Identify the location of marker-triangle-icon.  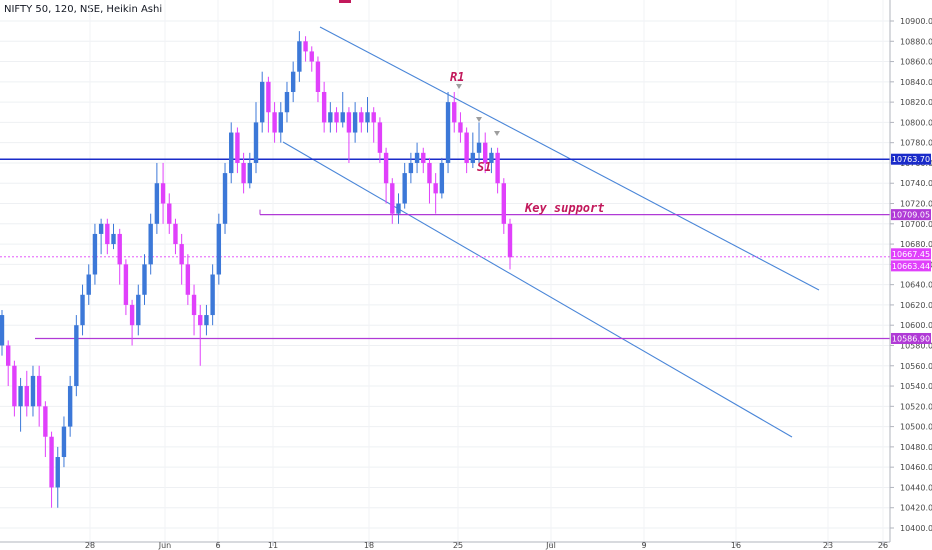
(497, 133).